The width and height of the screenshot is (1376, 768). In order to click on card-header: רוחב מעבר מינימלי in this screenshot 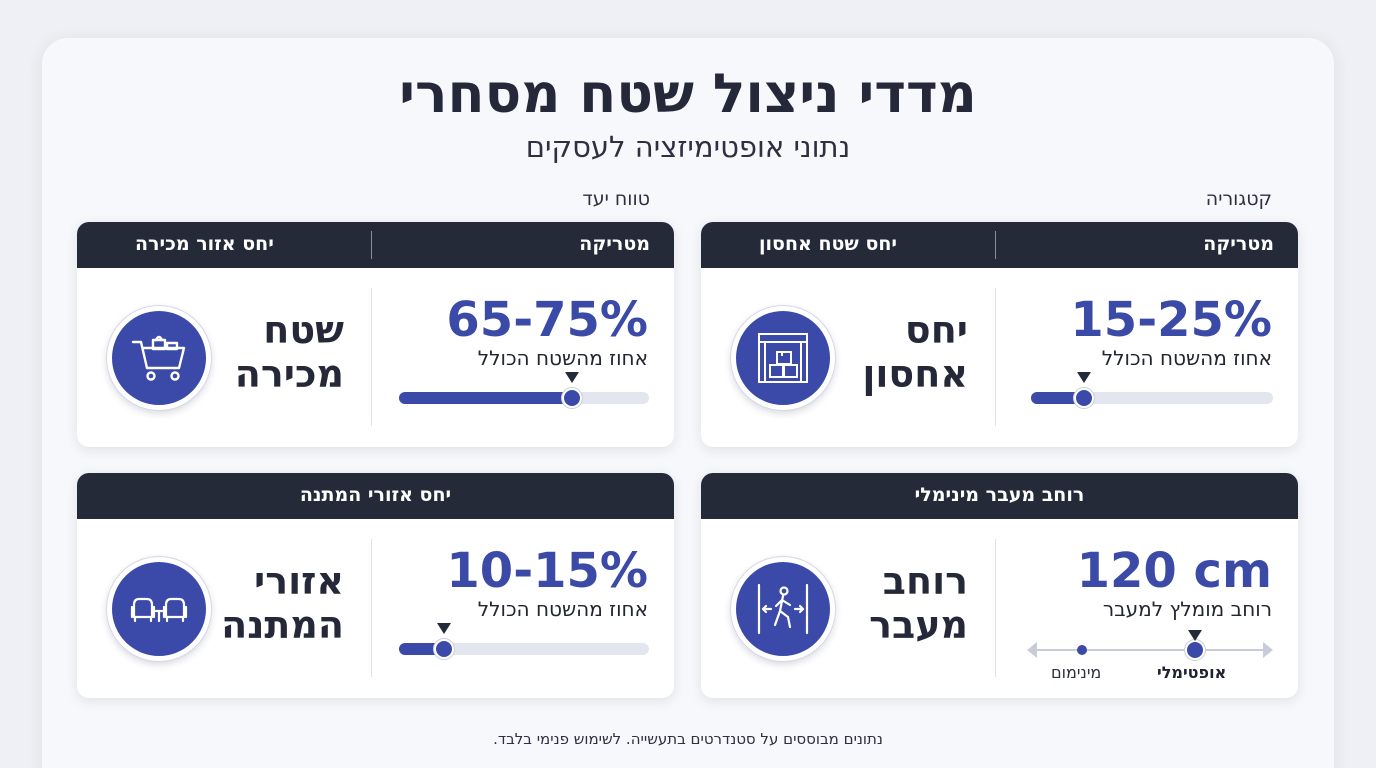, I will do `click(999, 496)`.